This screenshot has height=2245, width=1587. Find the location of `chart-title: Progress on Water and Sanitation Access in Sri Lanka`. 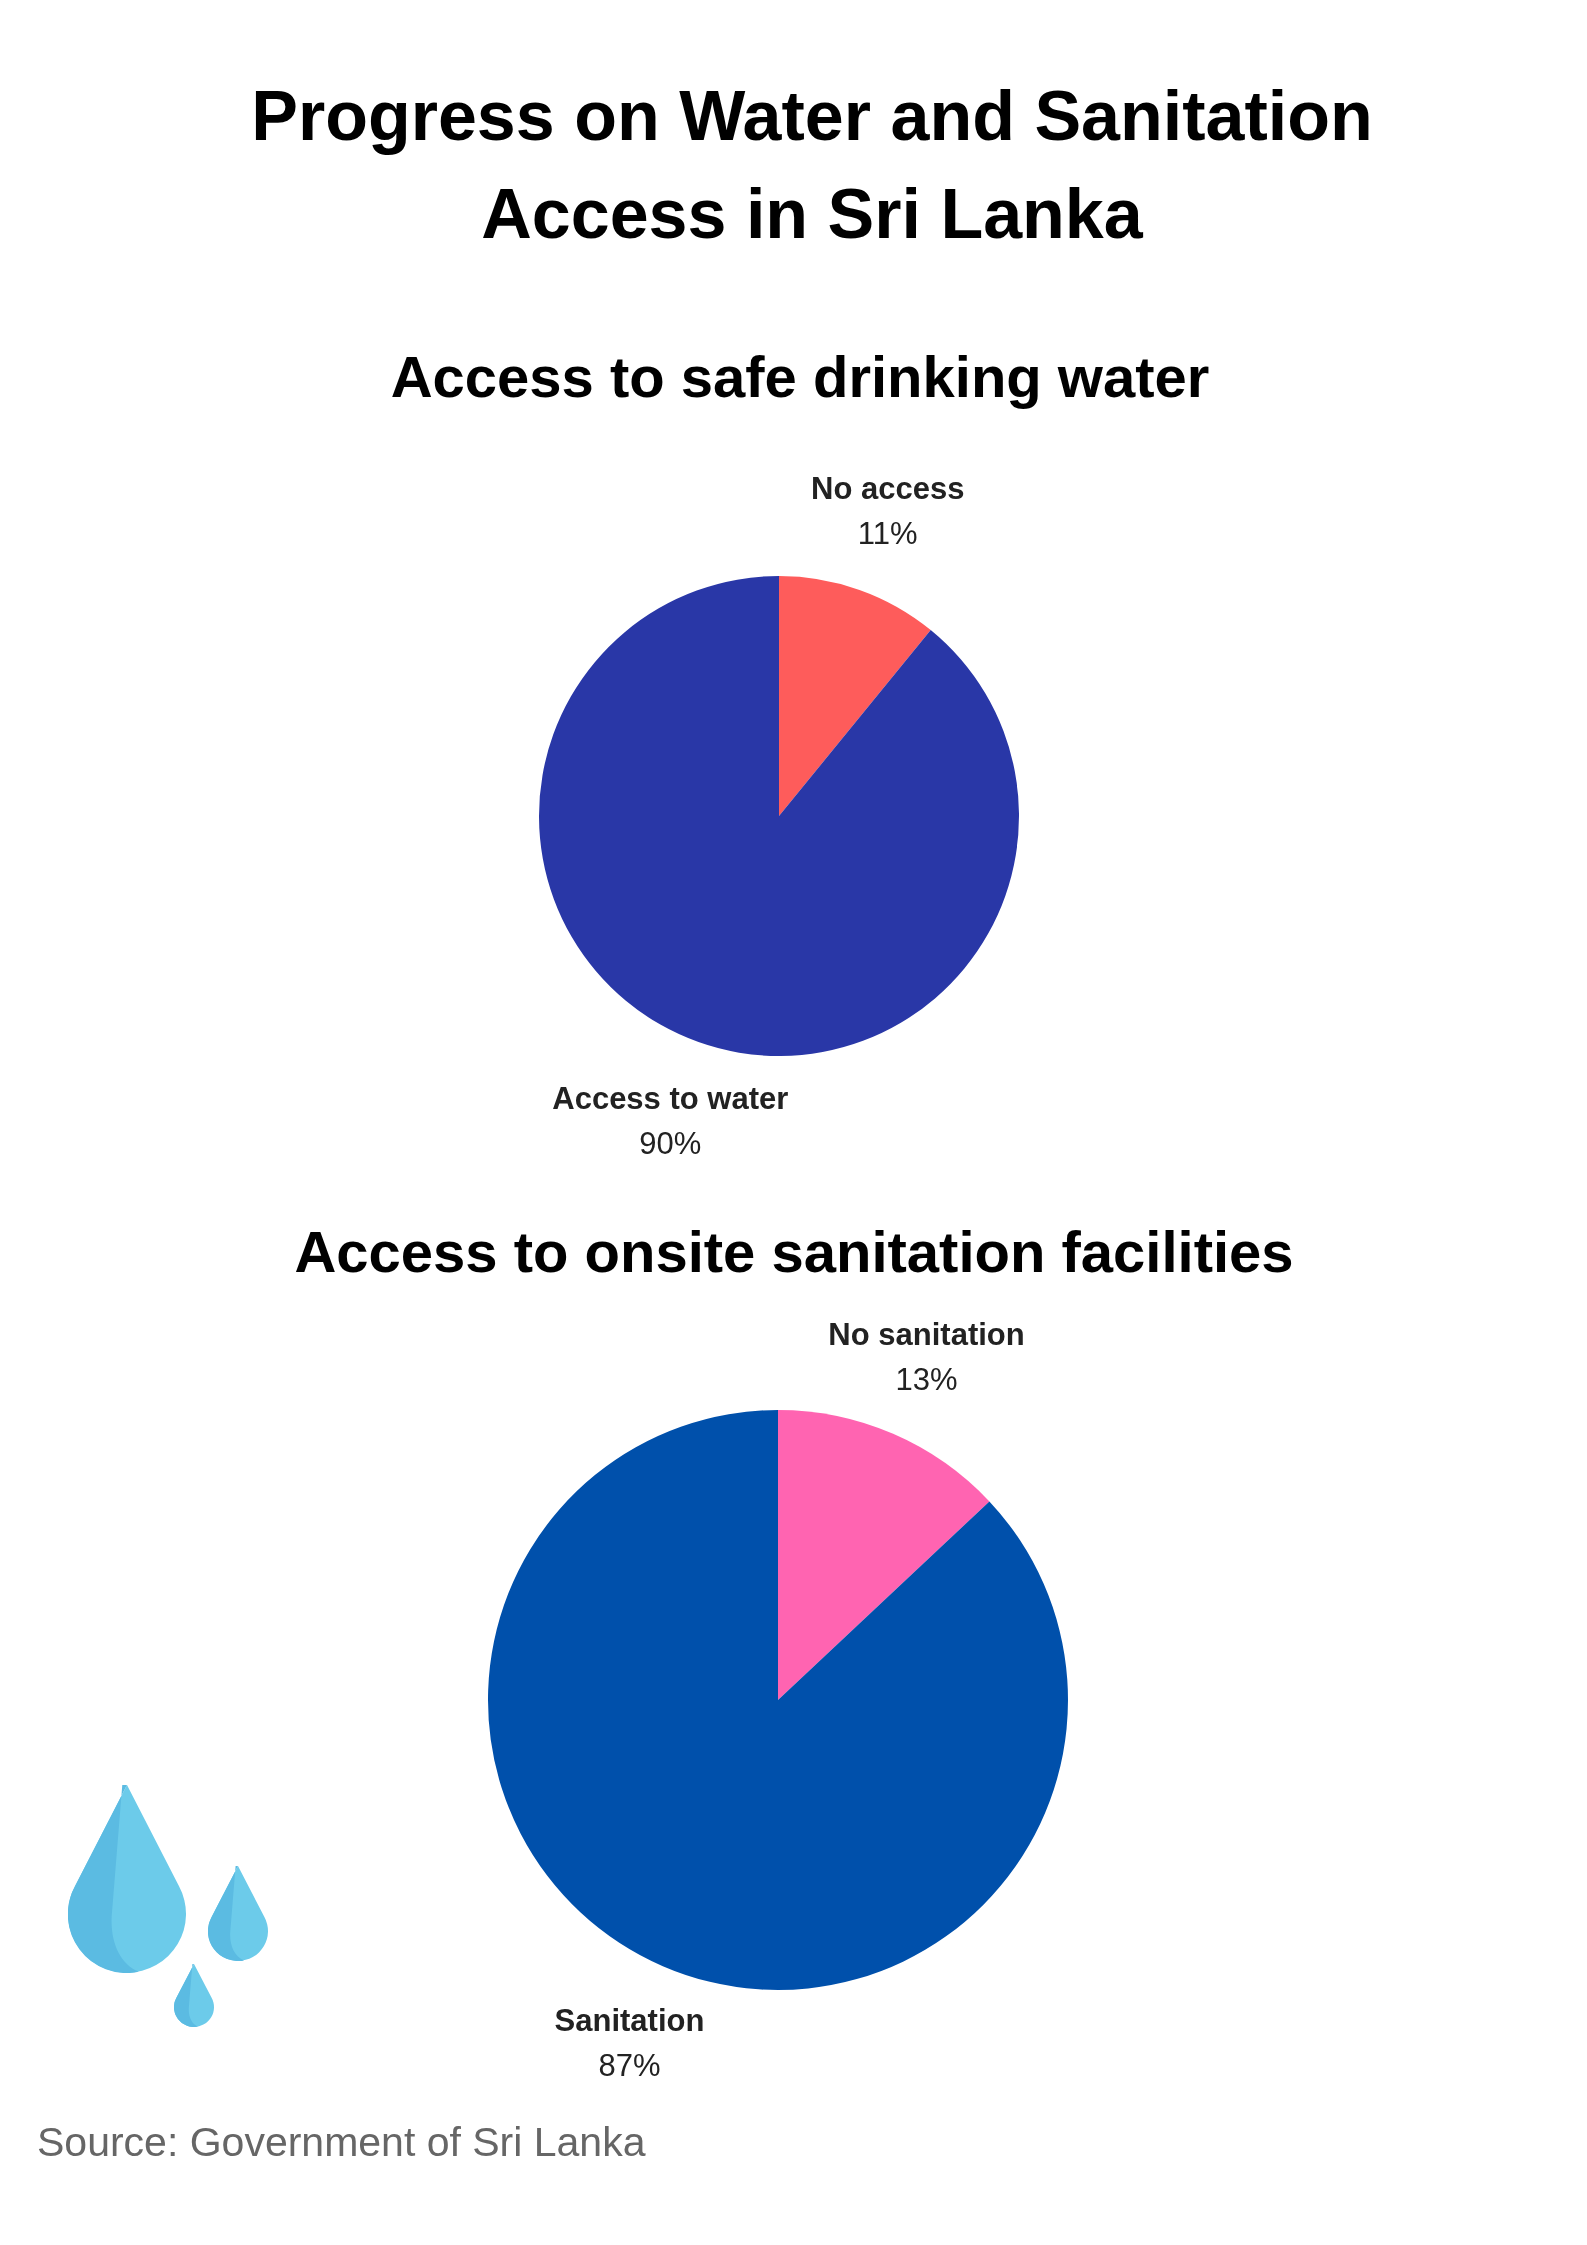

chart-title: Progress on Water and Sanitation Access in Sri Lanka is located at coordinates (812, 165).